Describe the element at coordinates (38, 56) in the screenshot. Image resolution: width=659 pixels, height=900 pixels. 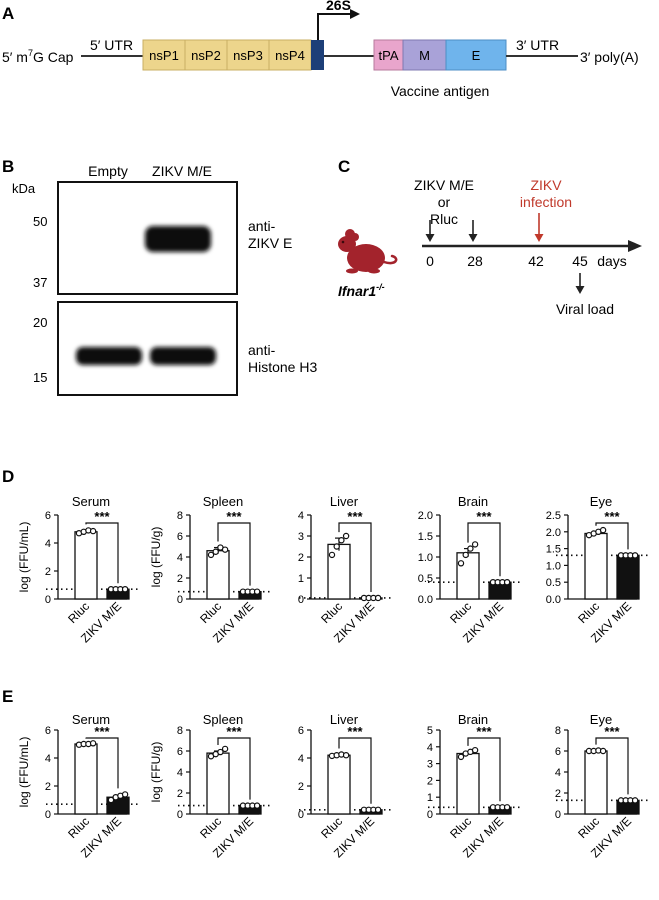
I see `cap-label: 5′ m7G Cap` at that location.